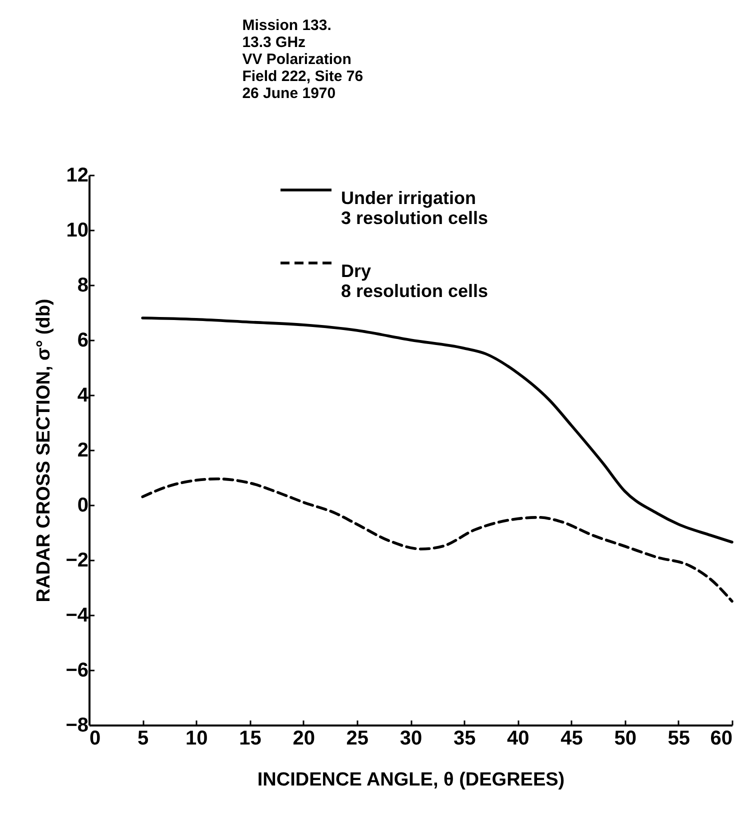 Image resolution: width=749 pixels, height=826 pixels. Describe the element at coordinates (78, 615) in the screenshot. I see `y-tick-label: −4` at that location.